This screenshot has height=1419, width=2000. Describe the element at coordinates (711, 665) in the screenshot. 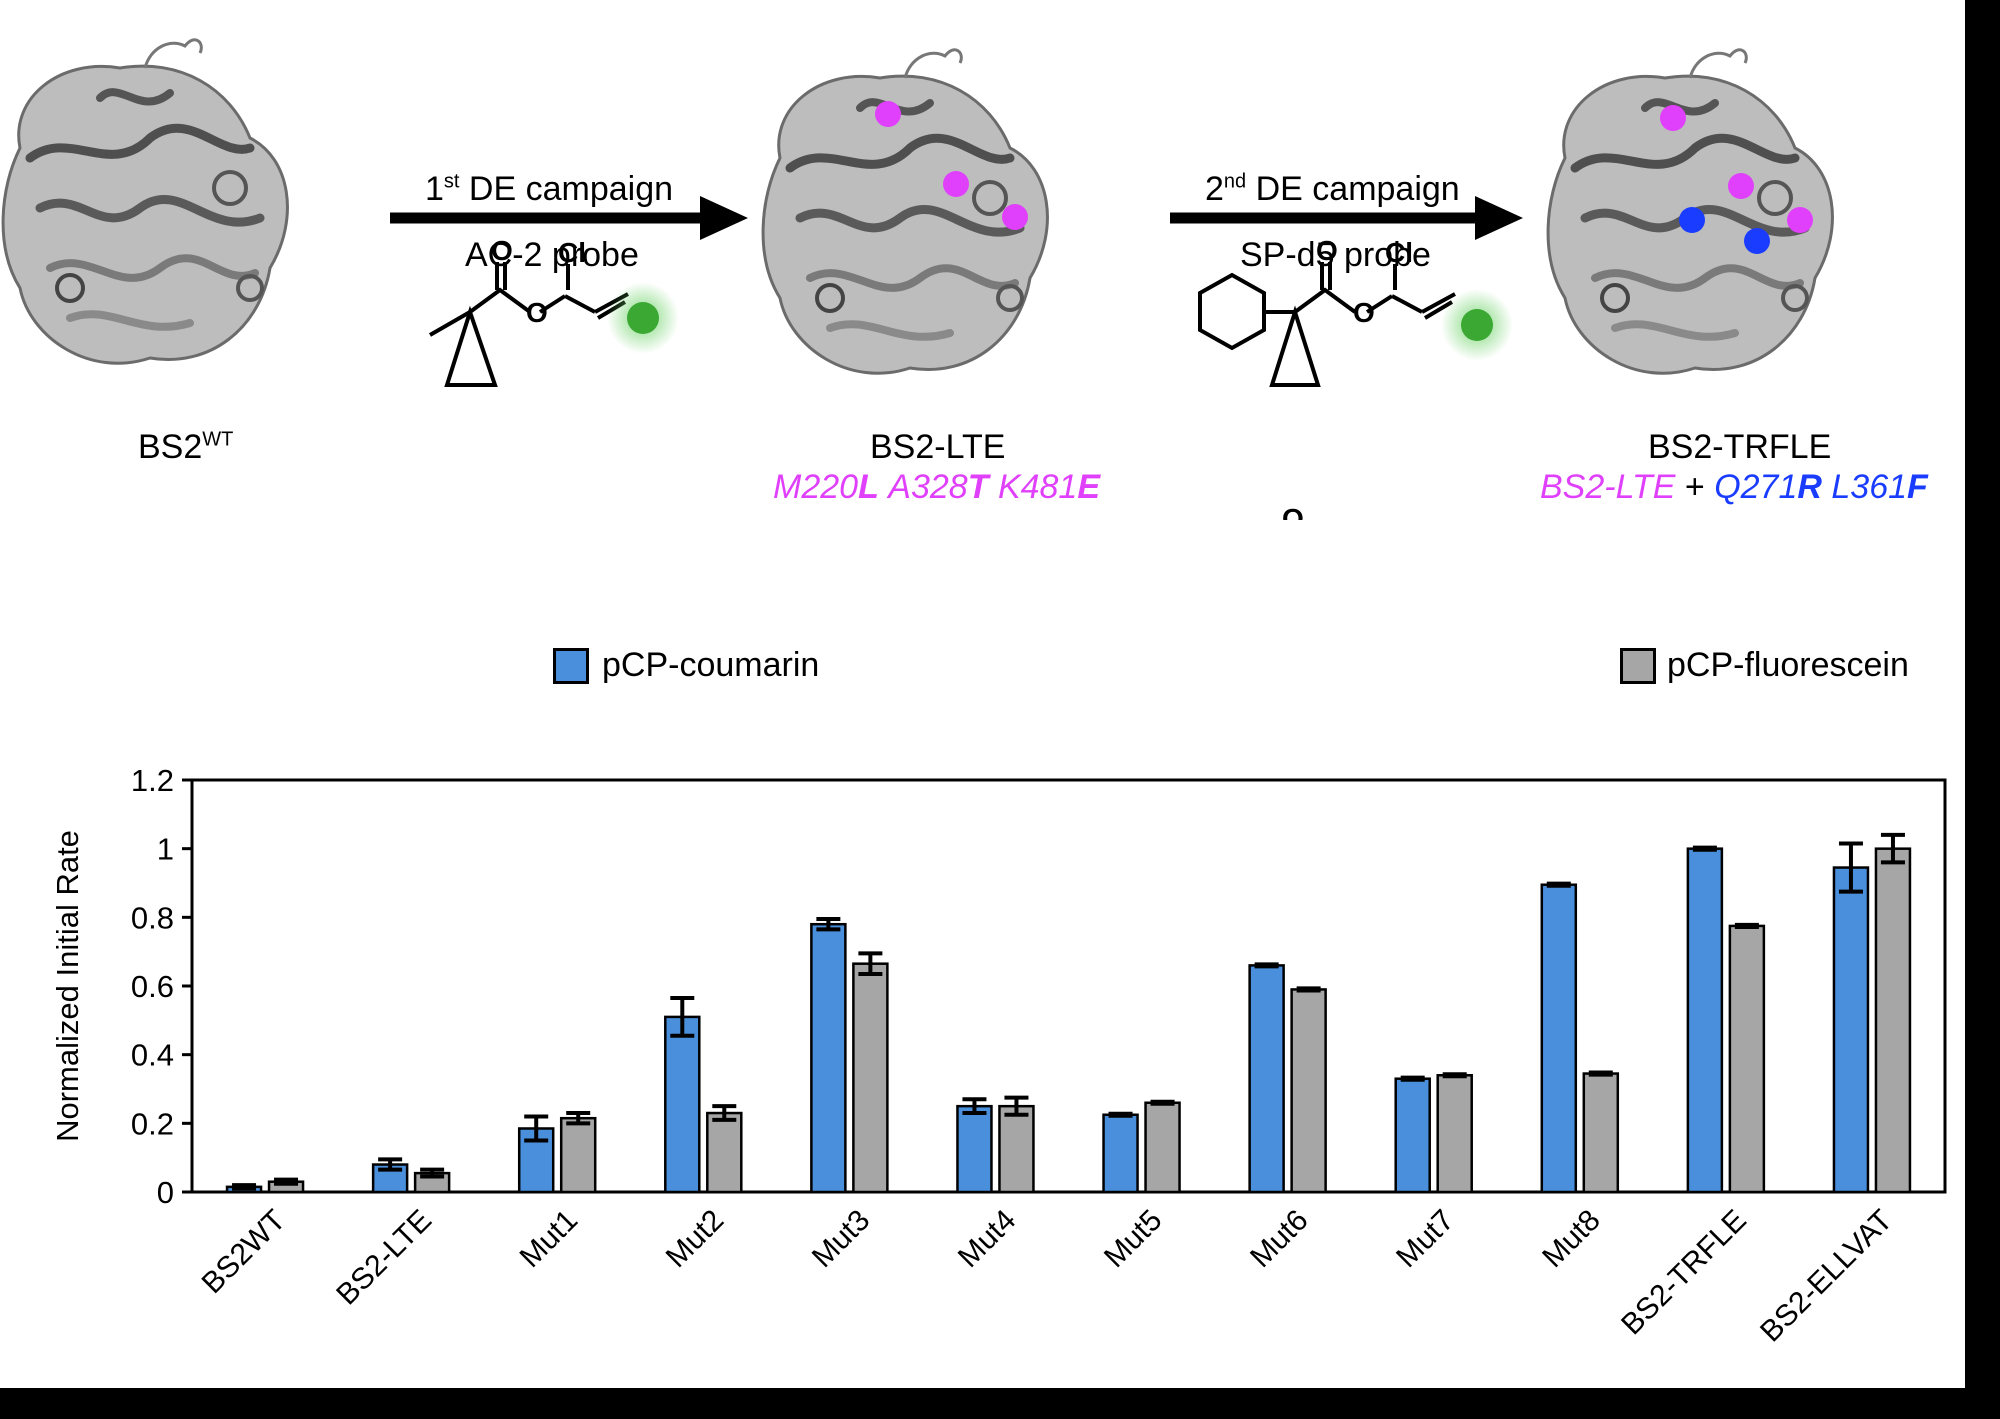

I see `legend-label-coumarin: pCP-coumarin` at that location.